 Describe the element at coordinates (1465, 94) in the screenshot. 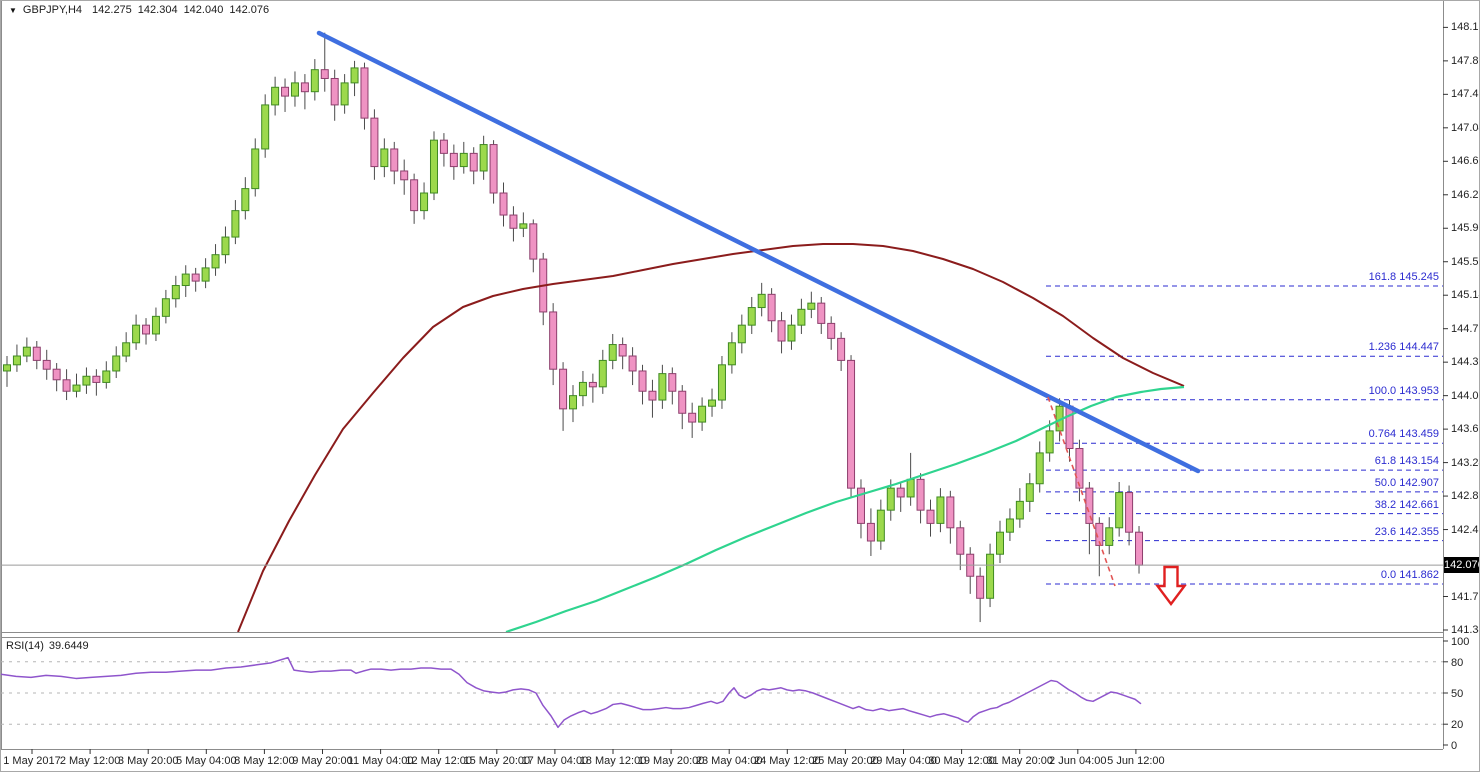

I see `price-axis-tick: 147.420` at that location.